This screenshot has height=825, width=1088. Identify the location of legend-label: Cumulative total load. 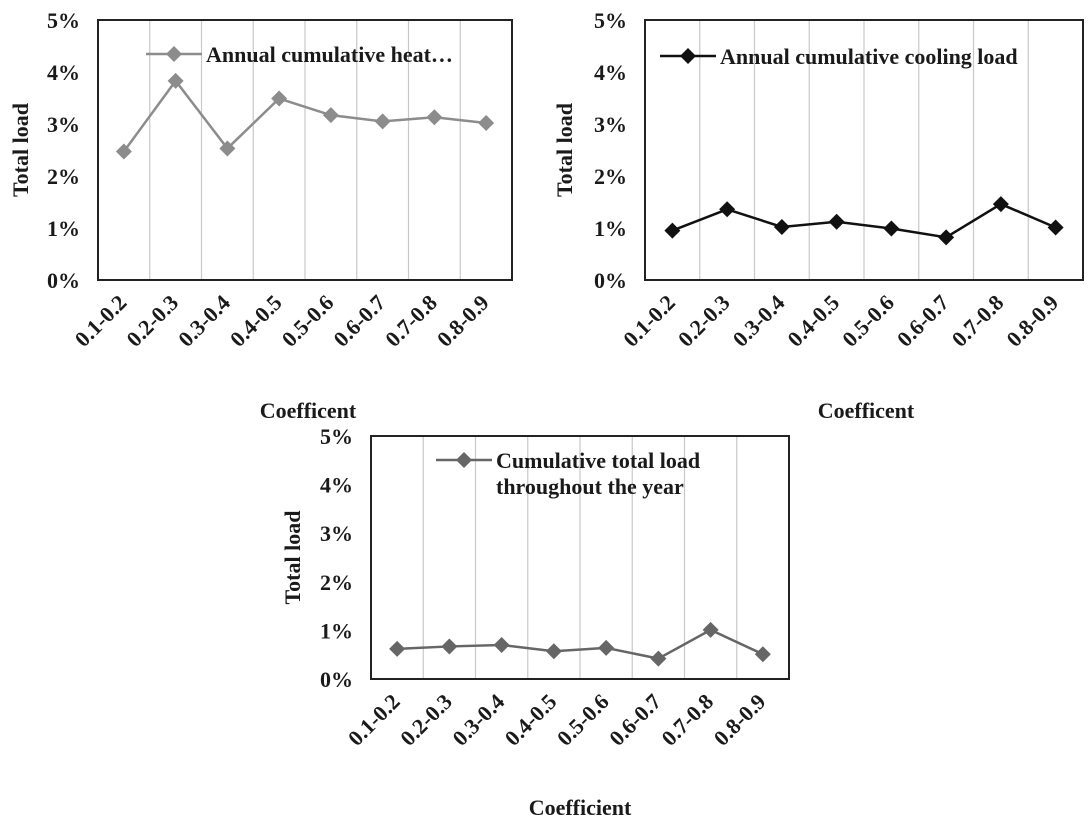
(598, 460).